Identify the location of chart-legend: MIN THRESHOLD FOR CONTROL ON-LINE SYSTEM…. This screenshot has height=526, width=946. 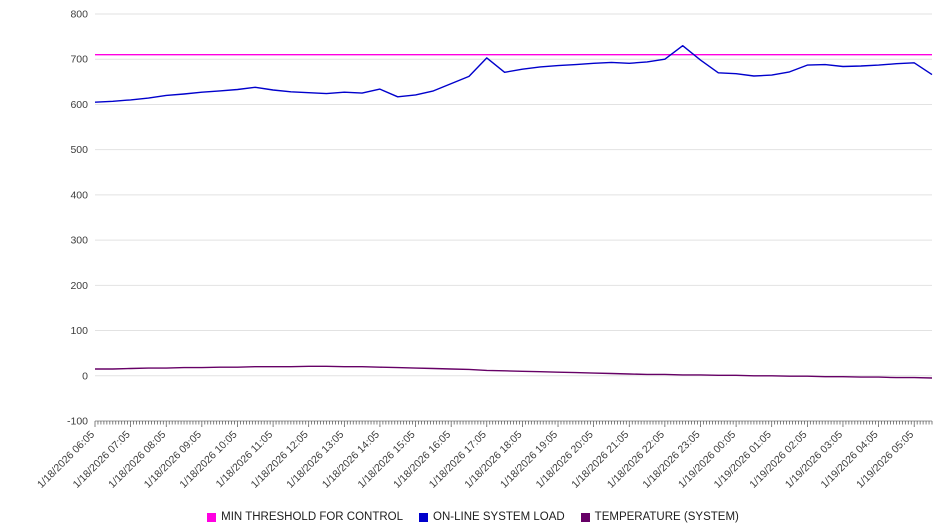
(473, 517).